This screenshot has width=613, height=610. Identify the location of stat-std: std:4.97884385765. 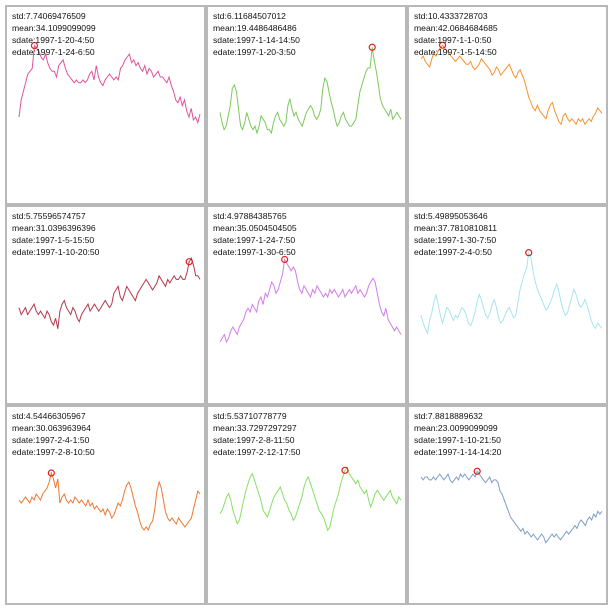
(250, 216).